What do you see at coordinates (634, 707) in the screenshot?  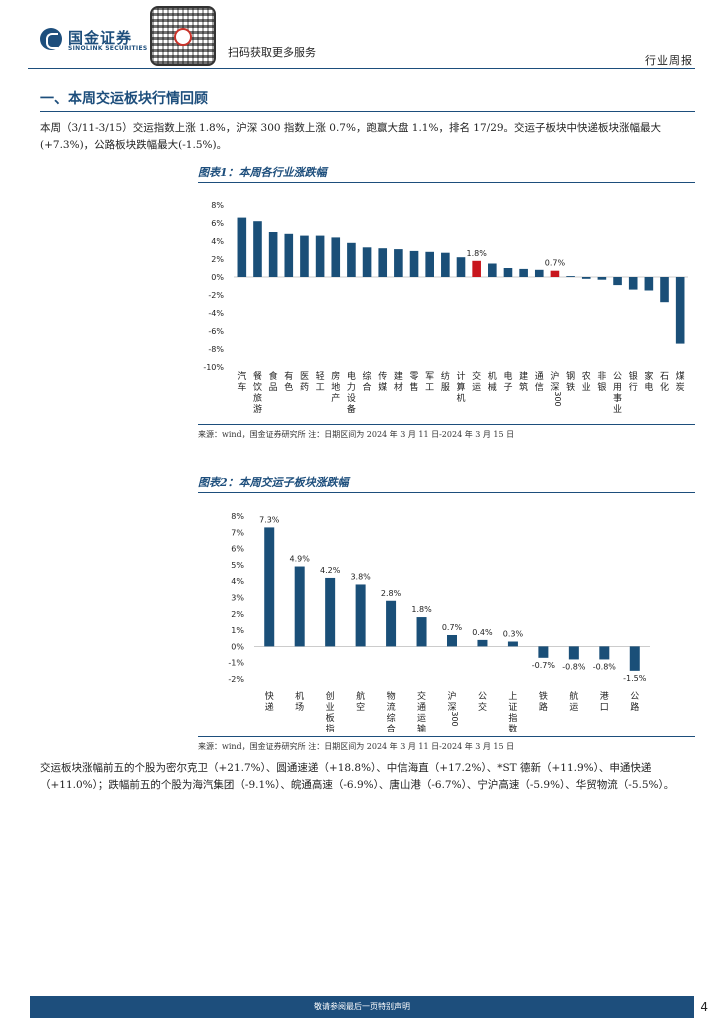 I see `category-label: 路` at bounding box center [634, 707].